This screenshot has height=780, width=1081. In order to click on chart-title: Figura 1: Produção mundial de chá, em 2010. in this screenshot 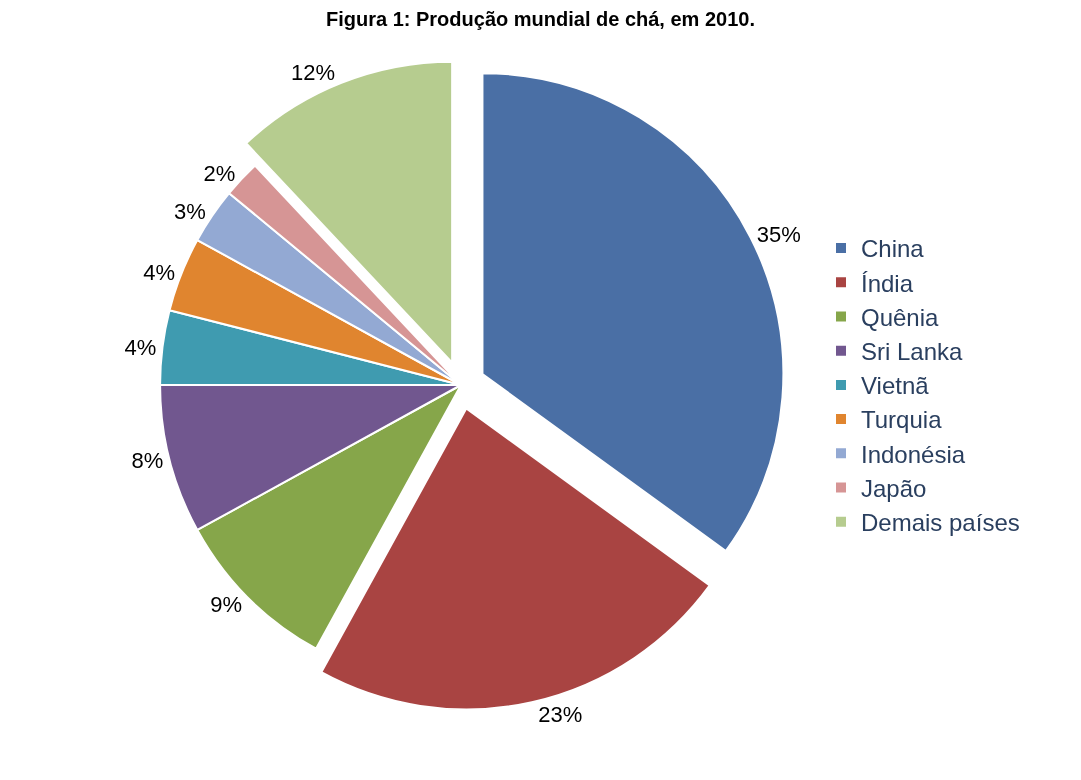, I will do `click(540, 18)`.